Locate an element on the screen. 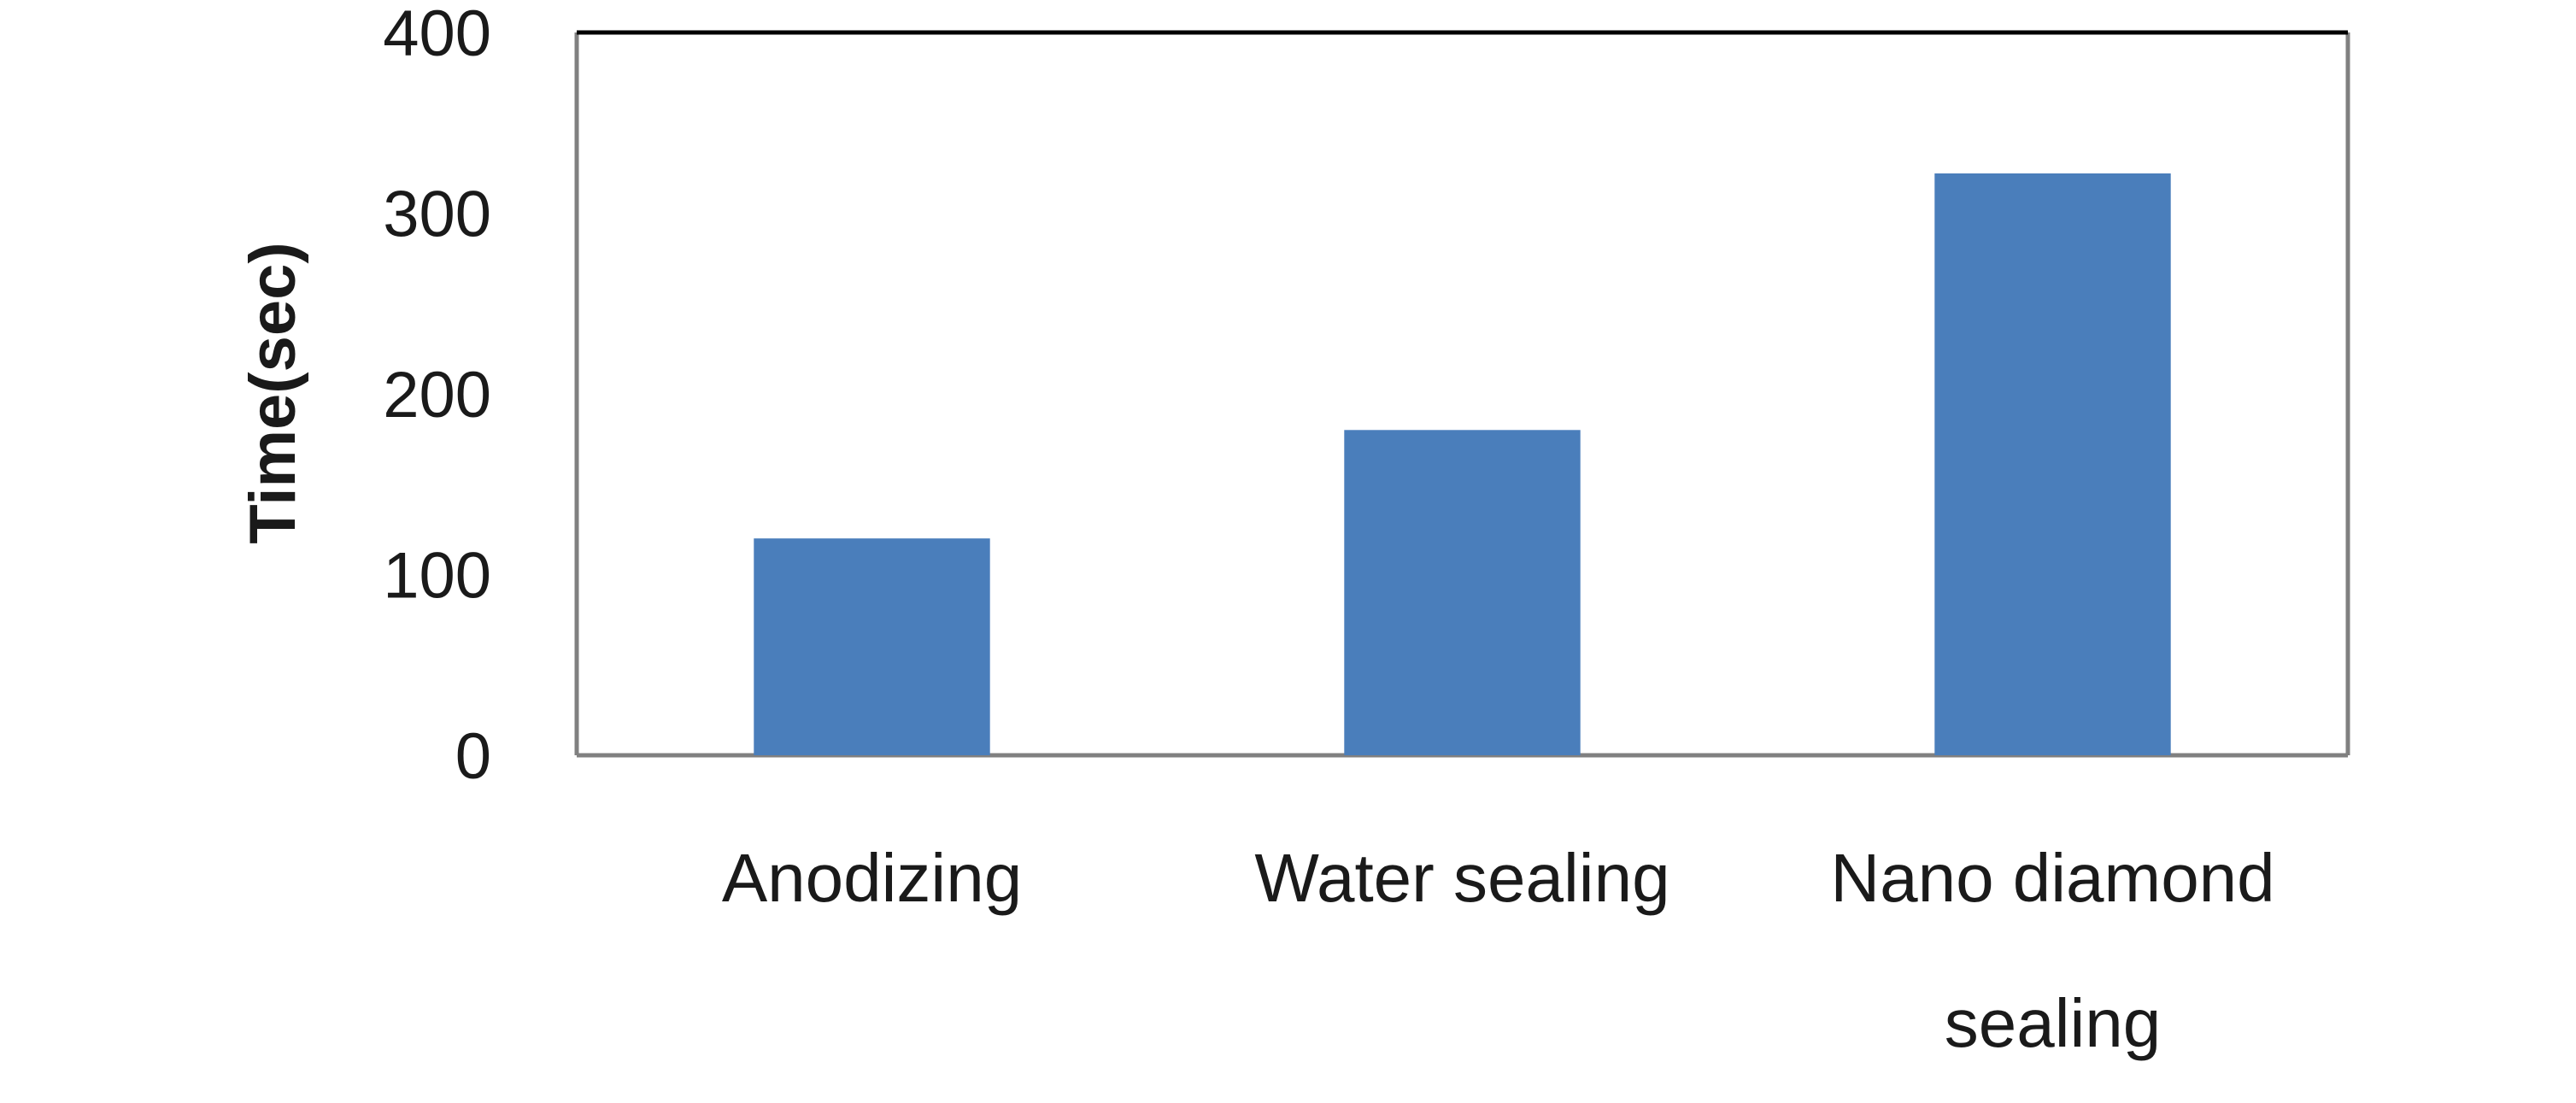  y-tick-label: 400 is located at coordinates (437, 35).